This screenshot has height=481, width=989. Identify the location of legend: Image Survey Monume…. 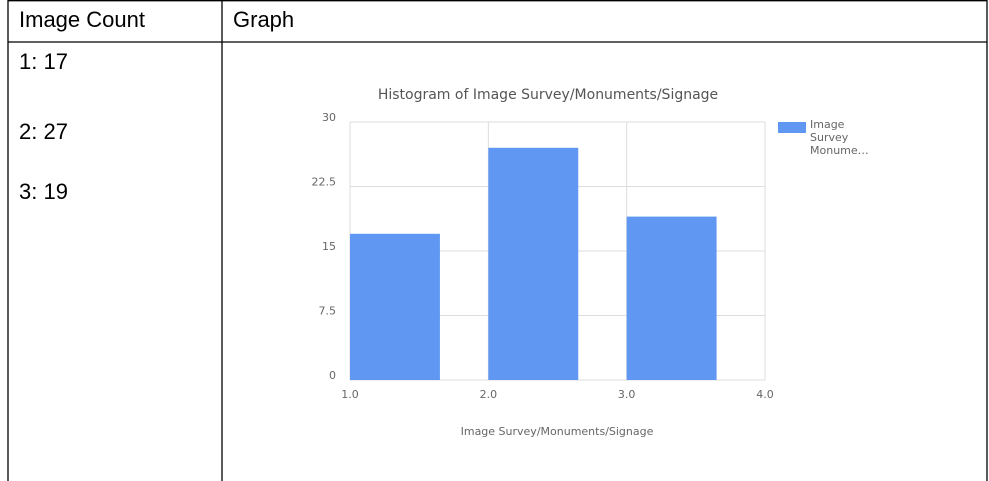
(839, 137).